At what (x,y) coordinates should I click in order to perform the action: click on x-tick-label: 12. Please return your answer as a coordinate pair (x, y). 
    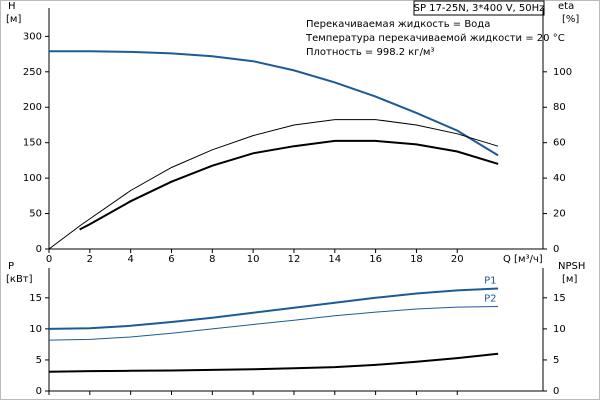
    Looking at the image, I should click on (294, 259).